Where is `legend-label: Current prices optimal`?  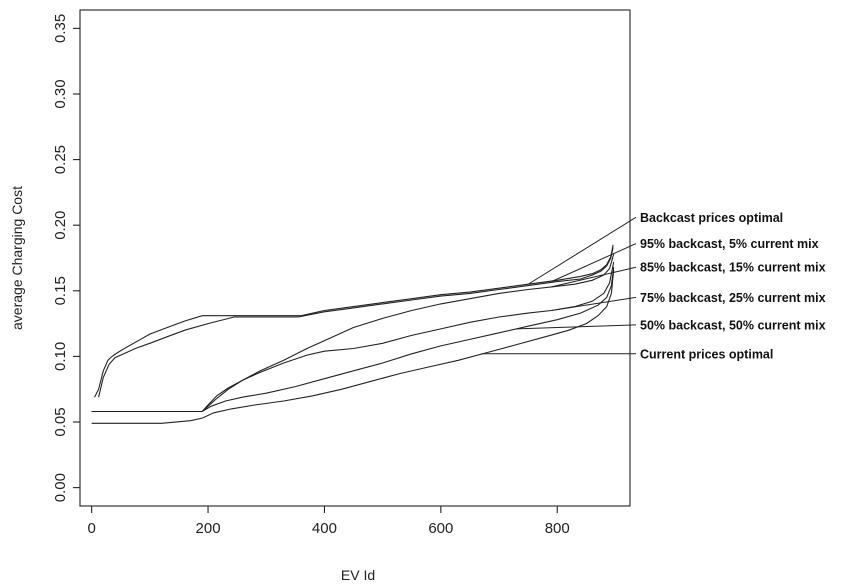
legend-label: Current prices optimal is located at coordinates (706, 354).